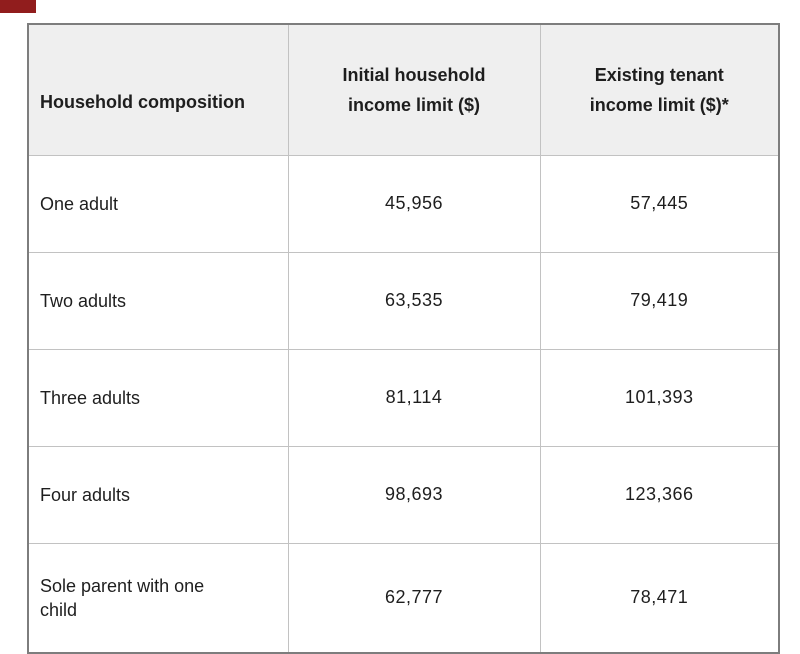  What do you see at coordinates (414, 89) in the screenshot?
I see `column-header-initial-income-limit: Initial household income limit ($)` at bounding box center [414, 89].